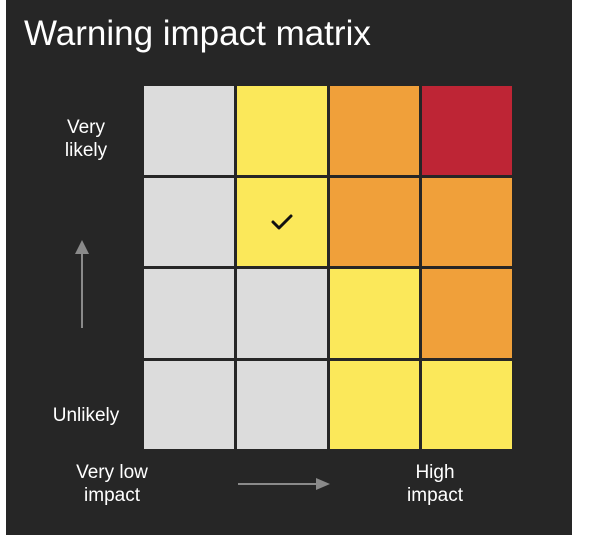  What do you see at coordinates (189, 221) in the screenshot?
I see `matrix-cell-r2-c1` at bounding box center [189, 221].